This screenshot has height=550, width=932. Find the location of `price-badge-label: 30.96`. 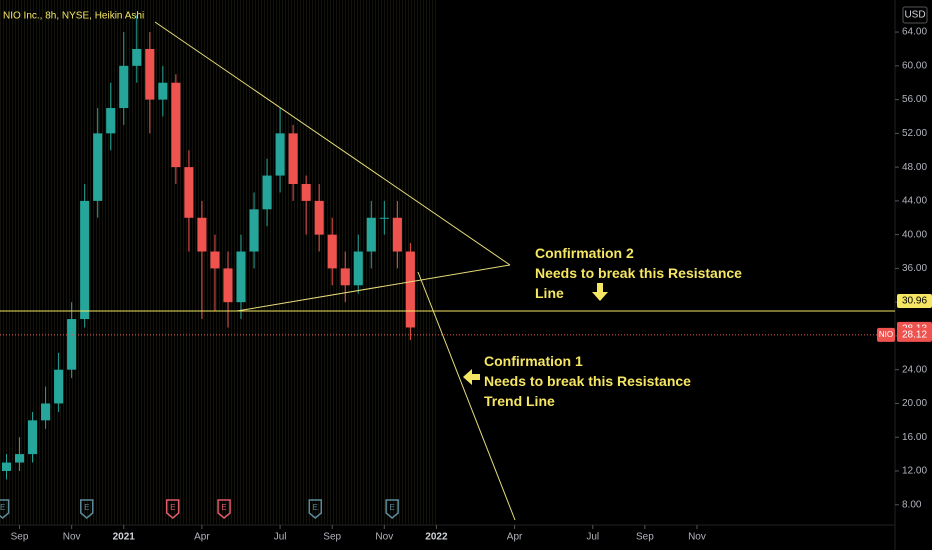

price-badge-label: 30.96 is located at coordinates (914, 301).